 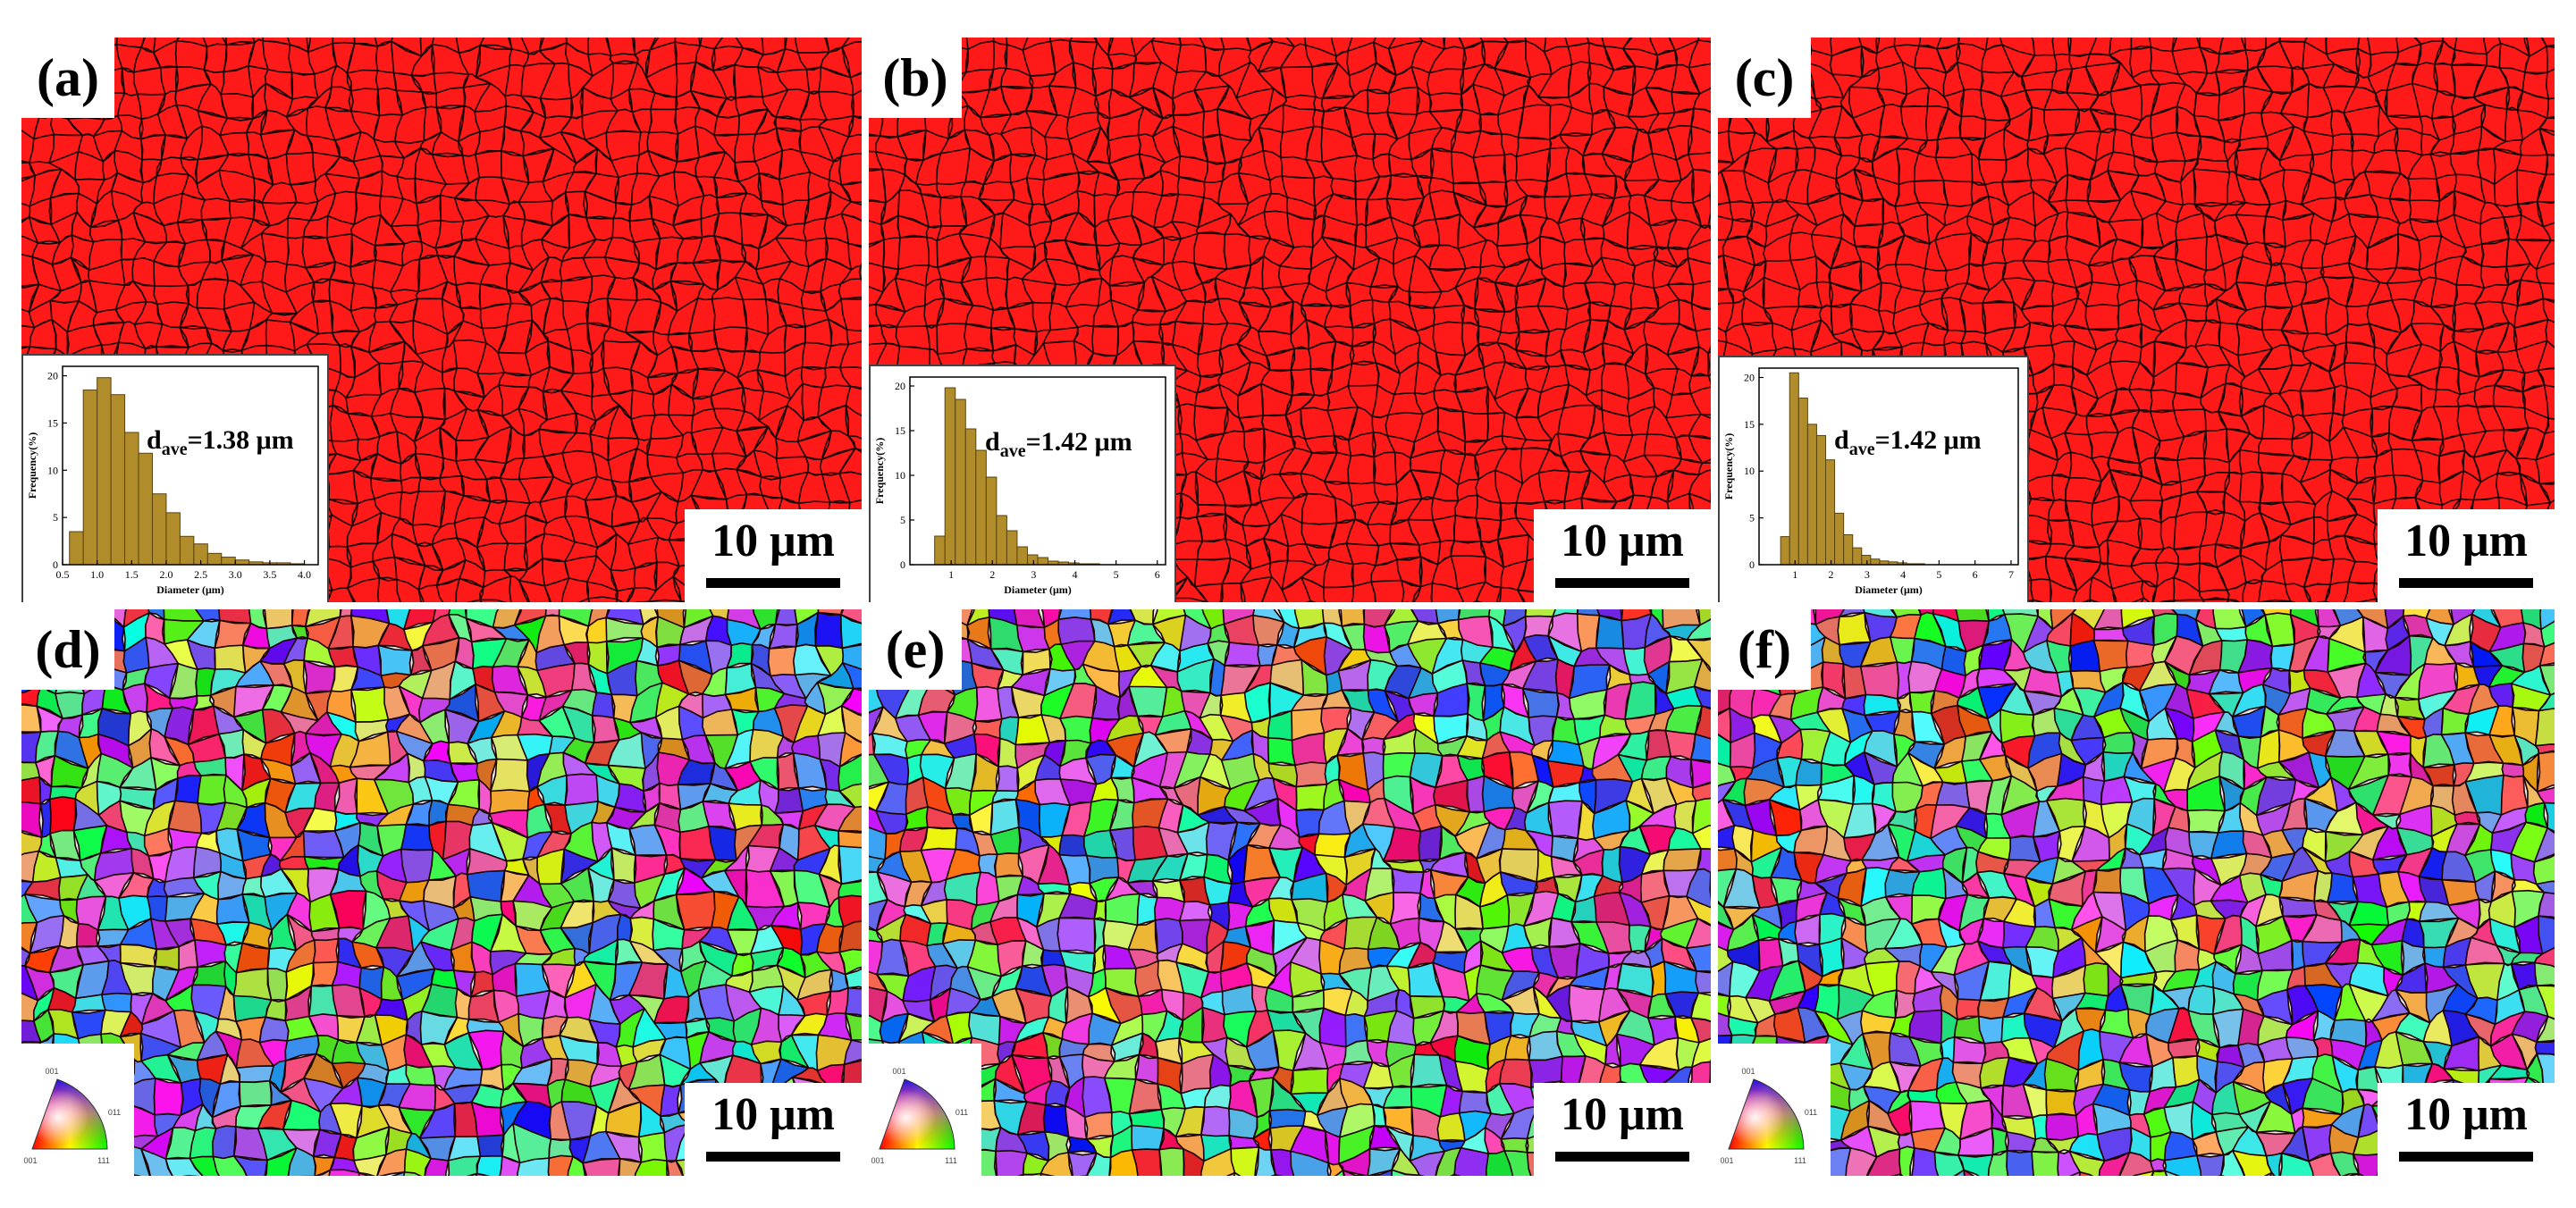 What do you see at coordinates (1117, 574) in the screenshot?
I see `x-tick-label: 5` at bounding box center [1117, 574].